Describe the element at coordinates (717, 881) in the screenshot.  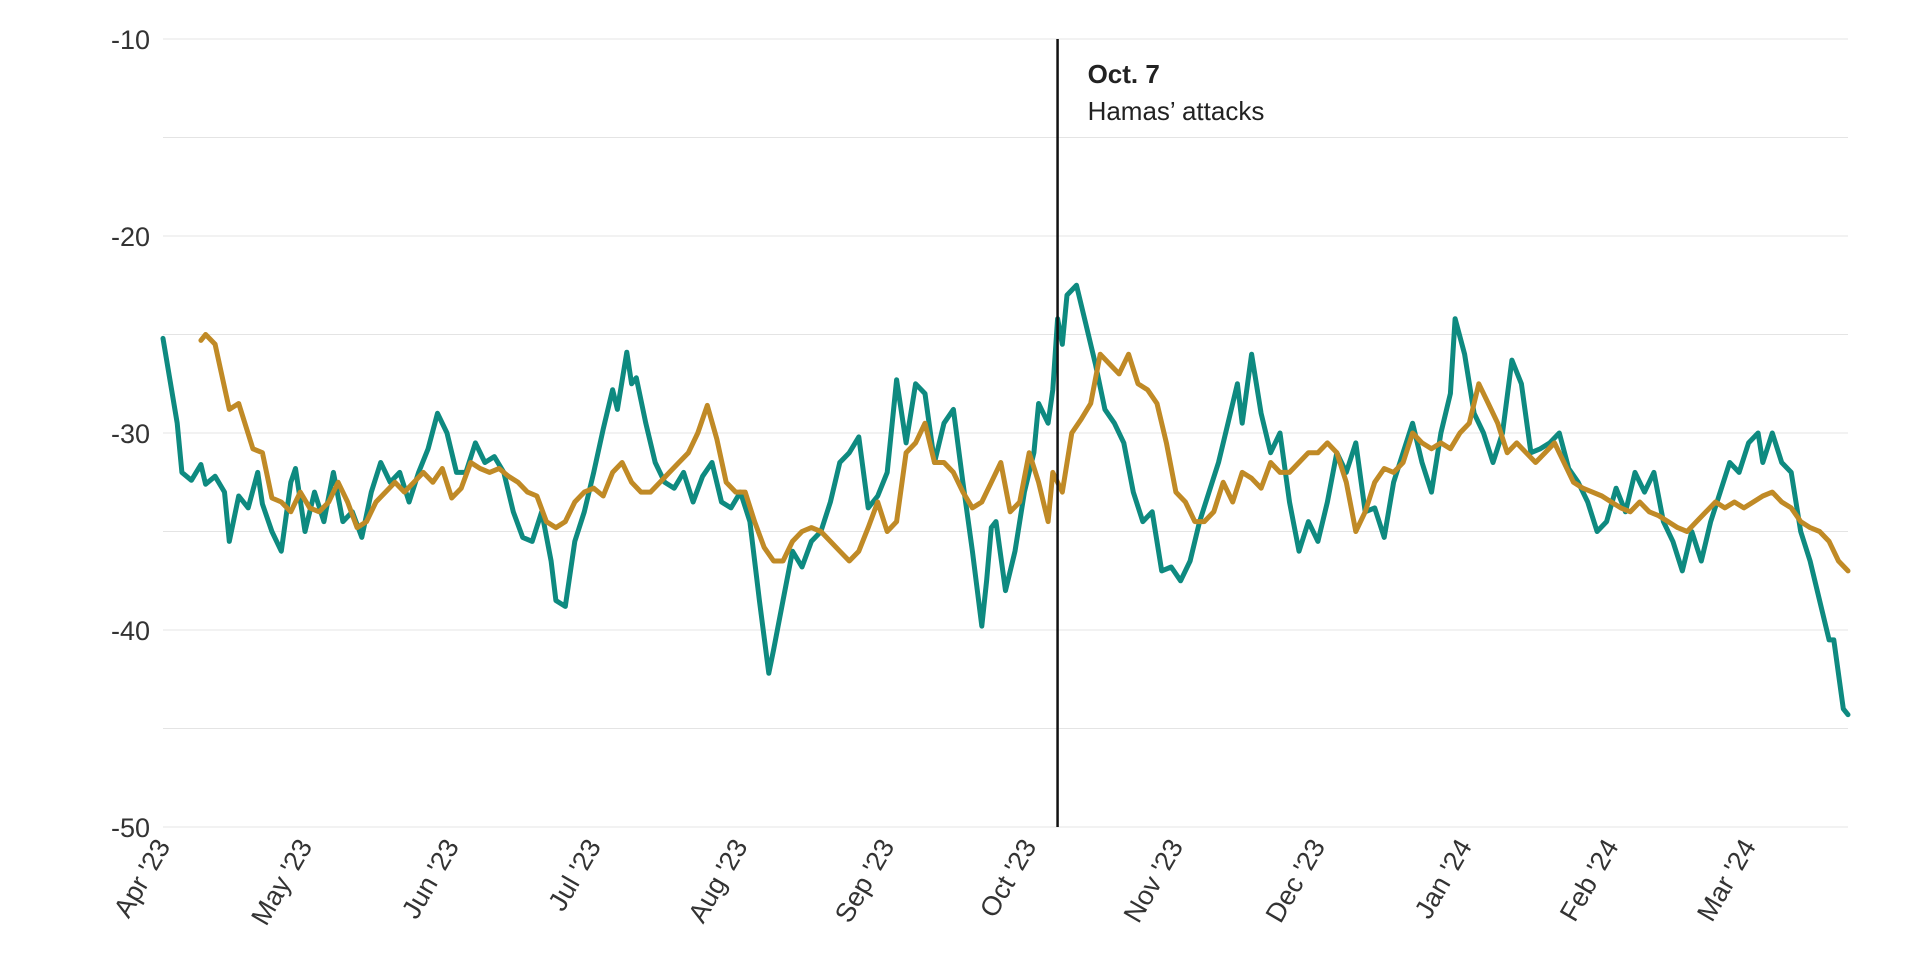
I see `x-tick-label: Aug '23` at that location.